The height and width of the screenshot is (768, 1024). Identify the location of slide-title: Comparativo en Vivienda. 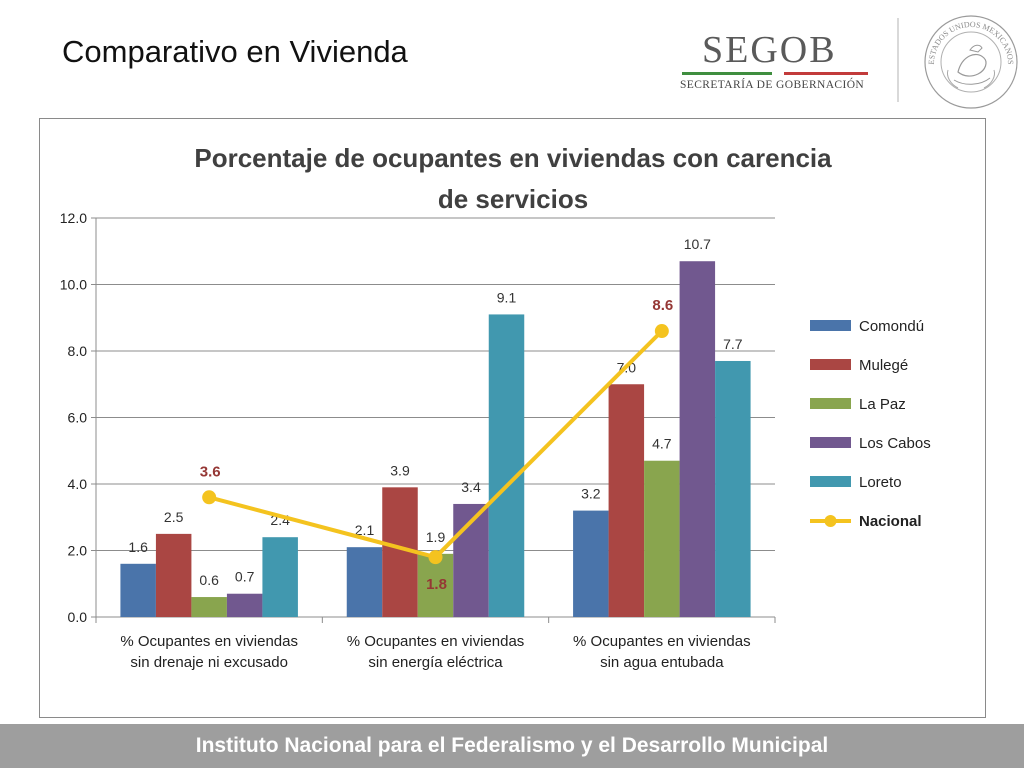
(235, 51).